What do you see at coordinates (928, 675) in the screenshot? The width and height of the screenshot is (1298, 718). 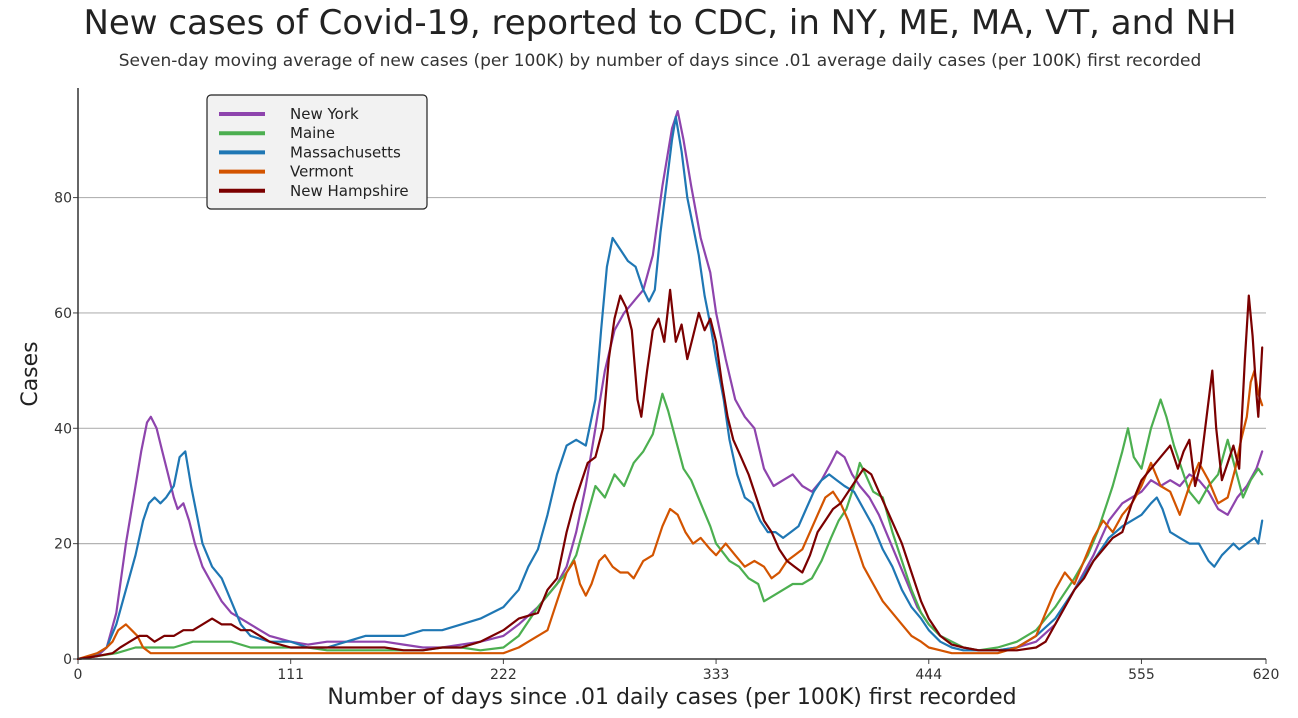 I see `x-tick-label: 444` at bounding box center [928, 675].